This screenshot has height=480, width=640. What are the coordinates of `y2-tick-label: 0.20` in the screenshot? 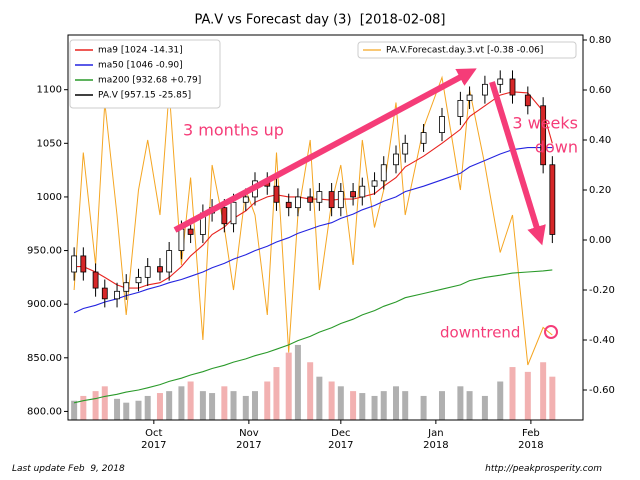 It's located at (600, 190).